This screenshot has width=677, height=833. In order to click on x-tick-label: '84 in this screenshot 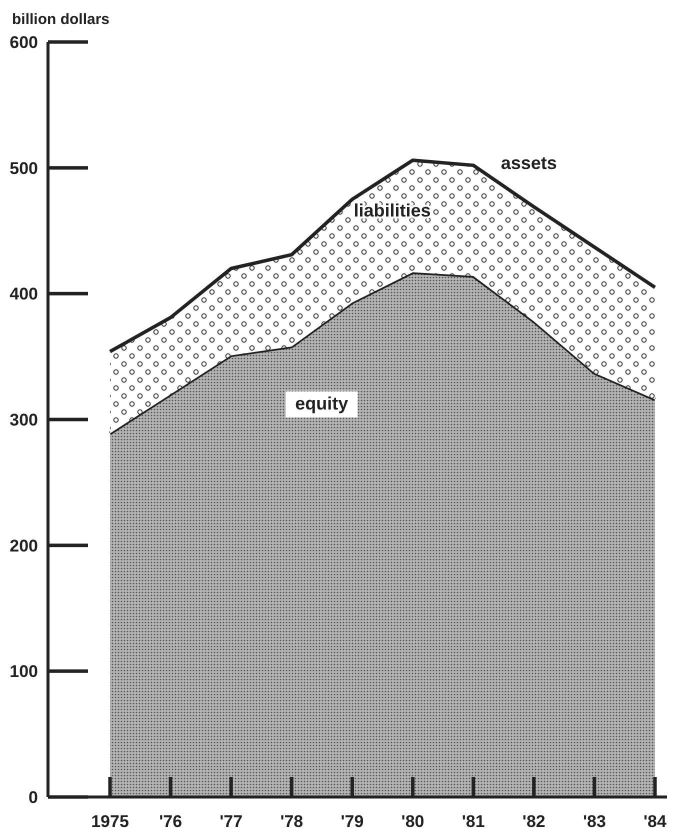, I will do `click(656, 821)`.